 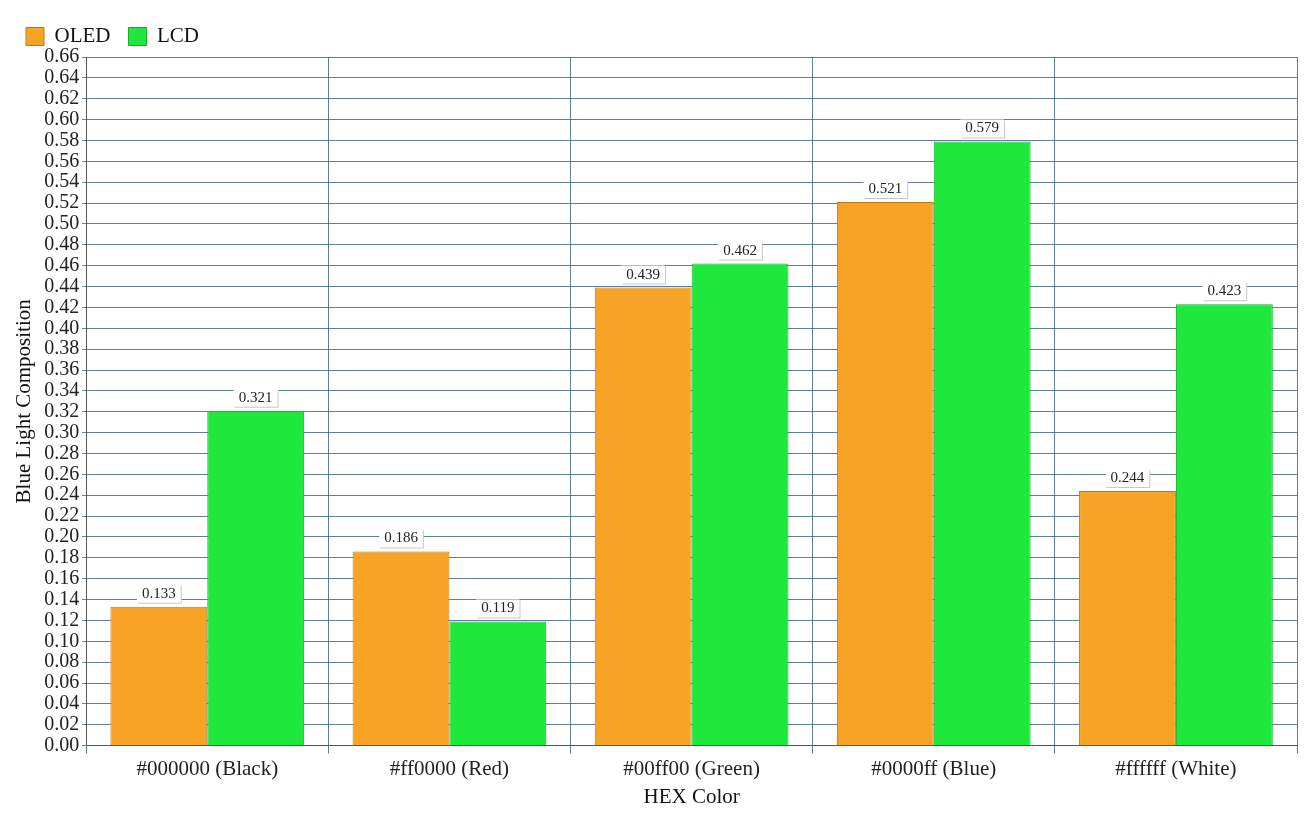 What do you see at coordinates (691, 767) in the screenshot?
I see `x-tick-label: #00ff00 (Green)` at bounding box center [691, 767].